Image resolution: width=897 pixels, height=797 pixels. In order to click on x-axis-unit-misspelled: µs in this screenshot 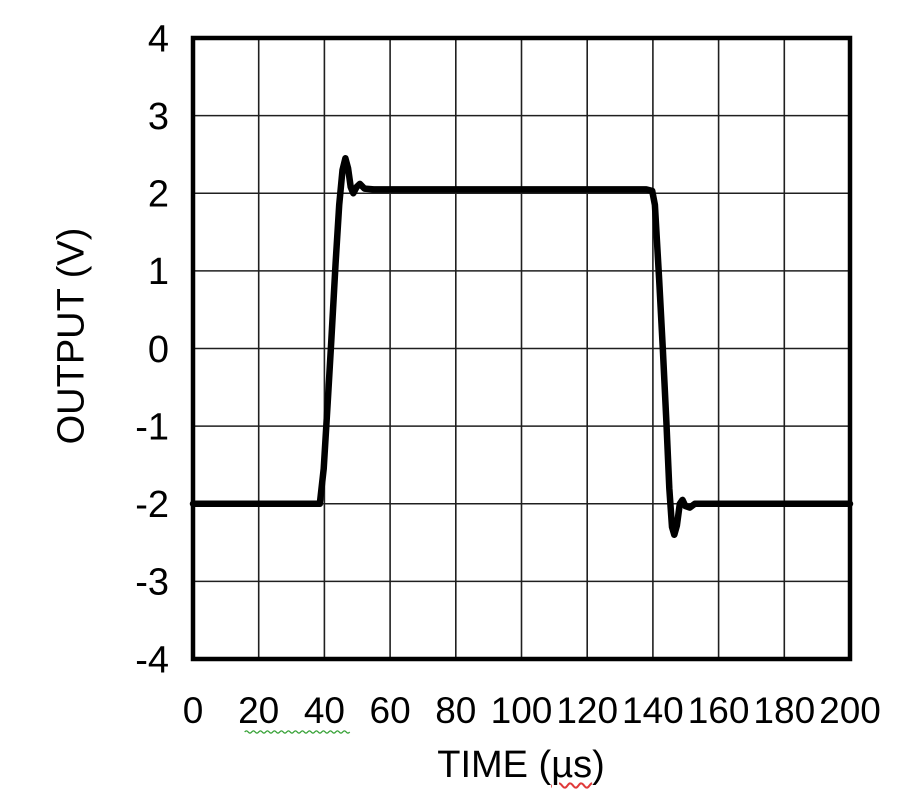, I will do `click(572, 765)`.